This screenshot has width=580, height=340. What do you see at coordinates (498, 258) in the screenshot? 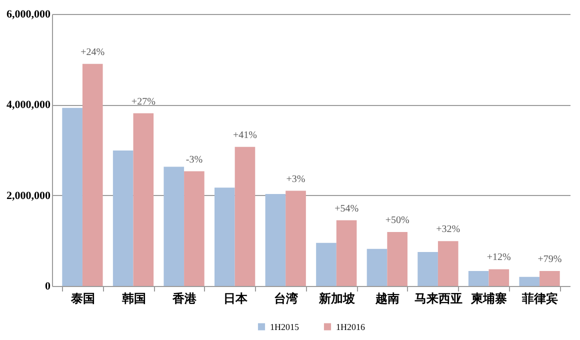
I see `annotation: +12%` at bounding box center [498, 258].